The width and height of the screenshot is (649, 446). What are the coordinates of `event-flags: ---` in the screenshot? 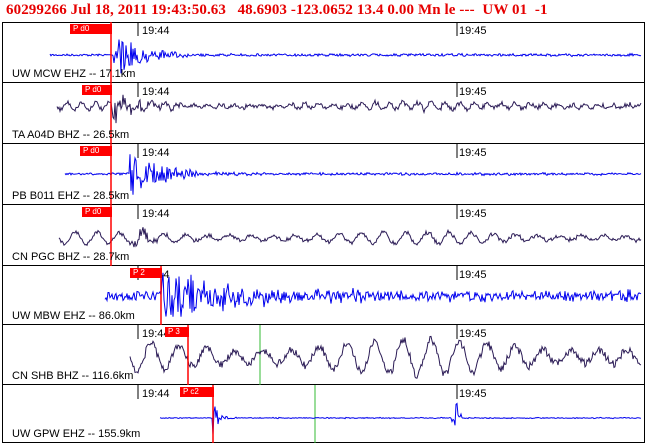 It's located at (467, 10).